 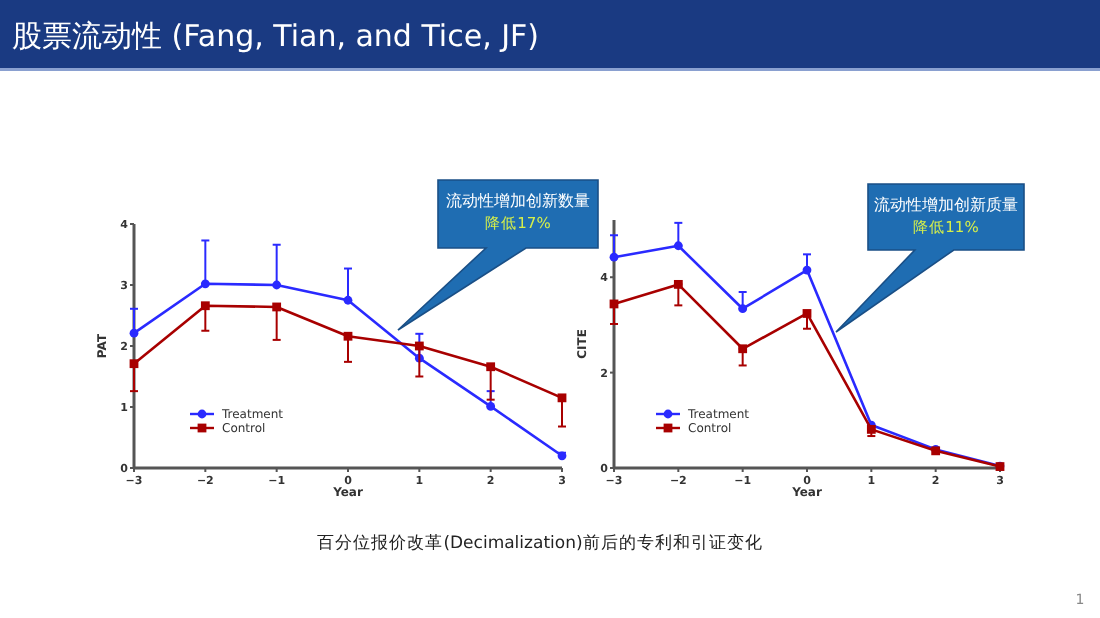 I want to click on chart-title: 股票流动性 (Fang, Tian, and Tice, JF), so click(x=276, y=36).